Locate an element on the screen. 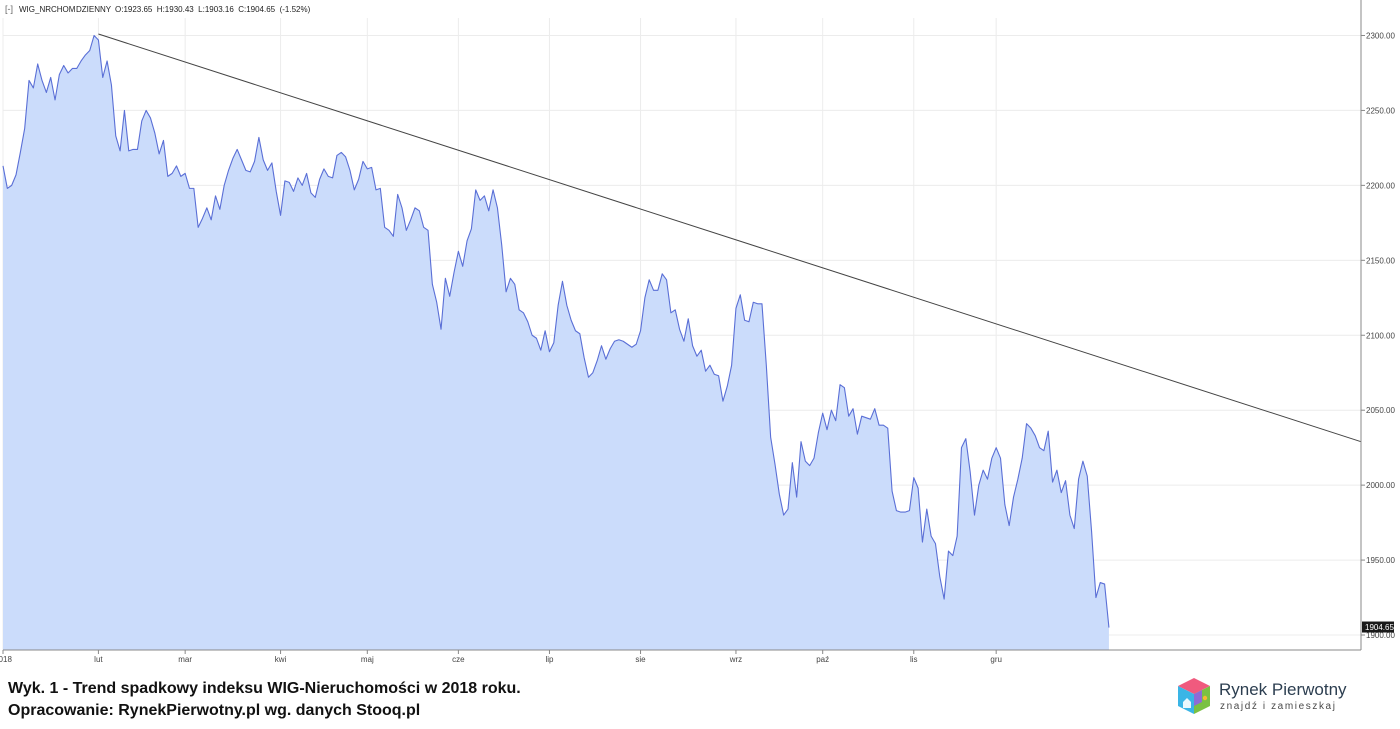  y-tick-label: 2200.00 is located at coordinates (1380, 185).